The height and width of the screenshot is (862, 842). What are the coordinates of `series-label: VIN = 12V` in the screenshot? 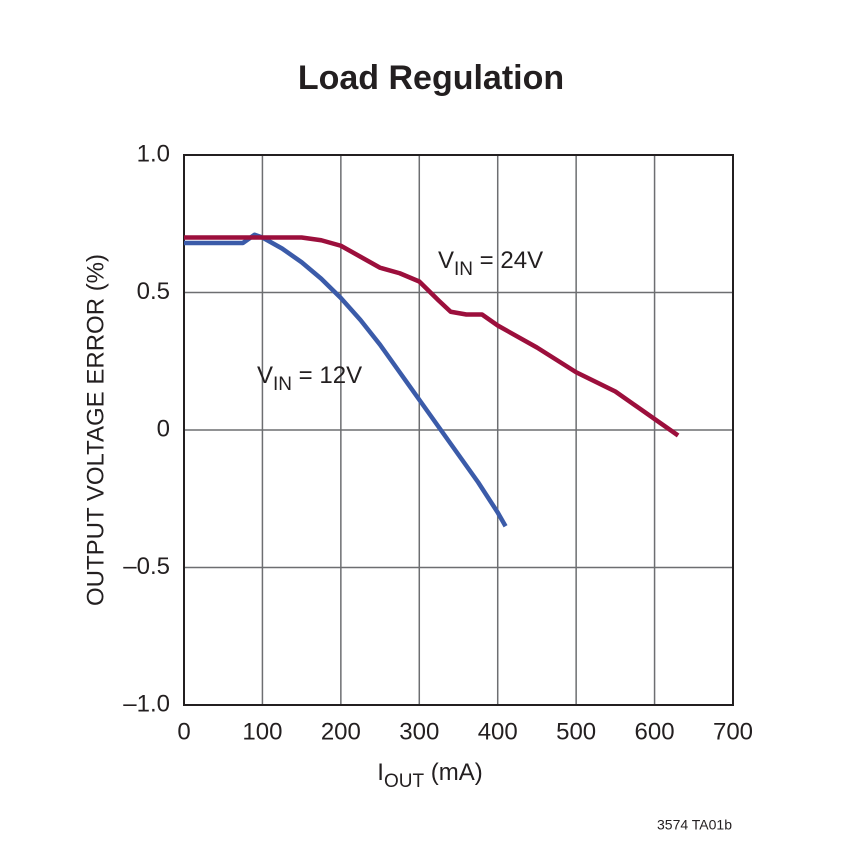 It's located at (309, 378).